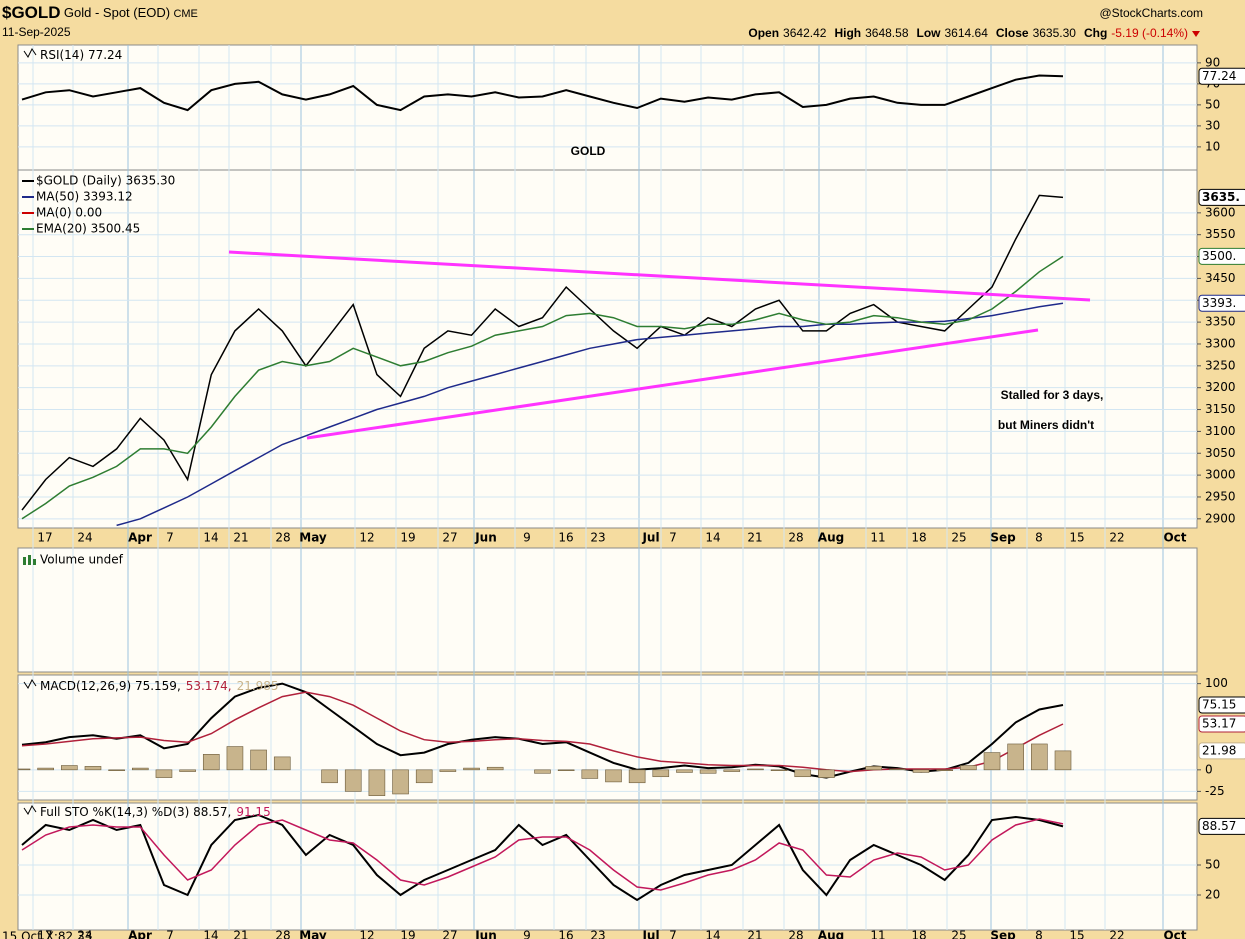  I want to click on y-tick-label: 3000, so click(1220, 475).